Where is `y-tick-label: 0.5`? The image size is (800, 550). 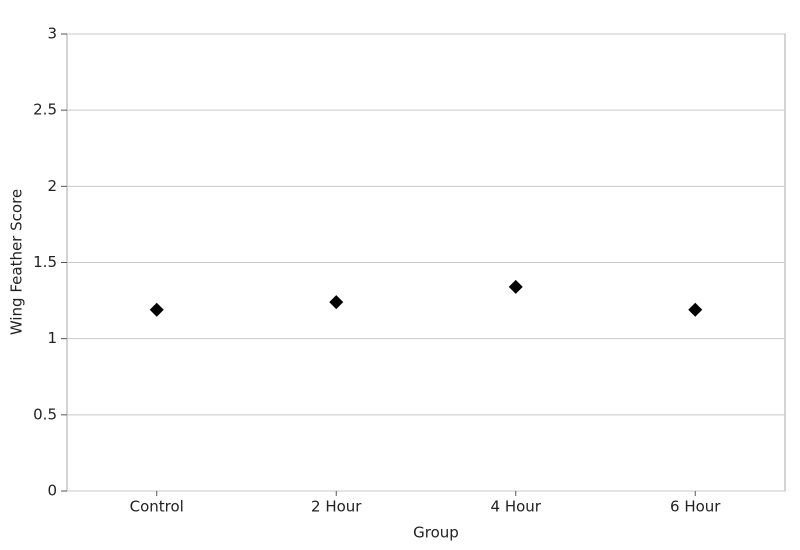
y-tick-label: 0.5 is located at coordinates (45, 414).